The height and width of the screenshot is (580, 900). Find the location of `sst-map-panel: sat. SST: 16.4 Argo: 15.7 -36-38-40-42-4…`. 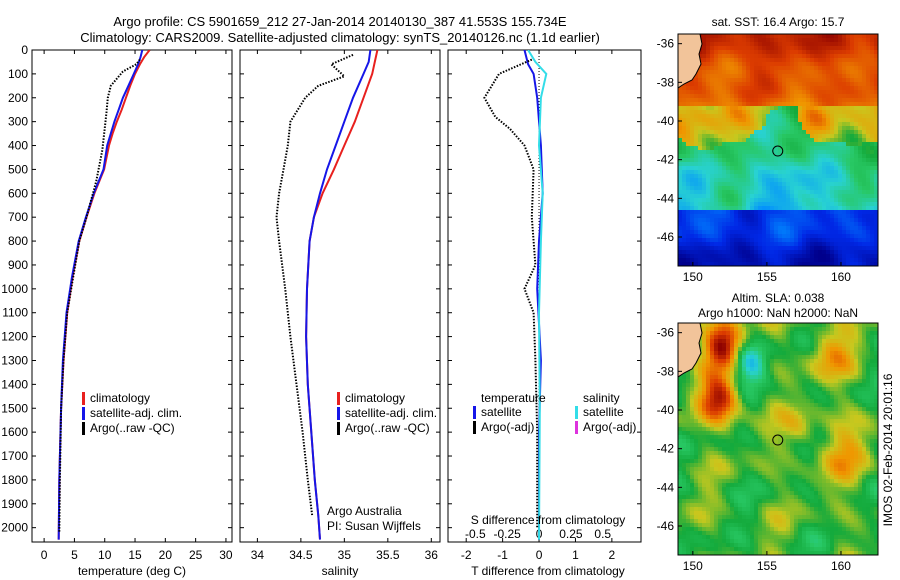

sst-map-panel: sat. SST: 16.4 Argo: 15.7 -36-38-40-42-4… is located at coordinates (768, 149).